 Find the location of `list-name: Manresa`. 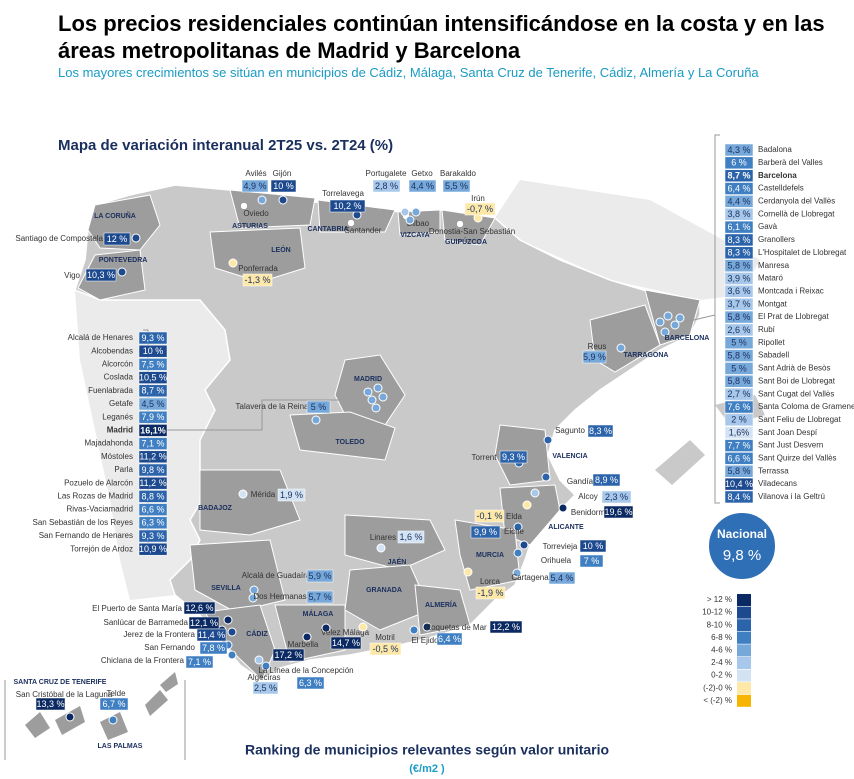

list-name: Manresa is located at coordinates (774, 265).